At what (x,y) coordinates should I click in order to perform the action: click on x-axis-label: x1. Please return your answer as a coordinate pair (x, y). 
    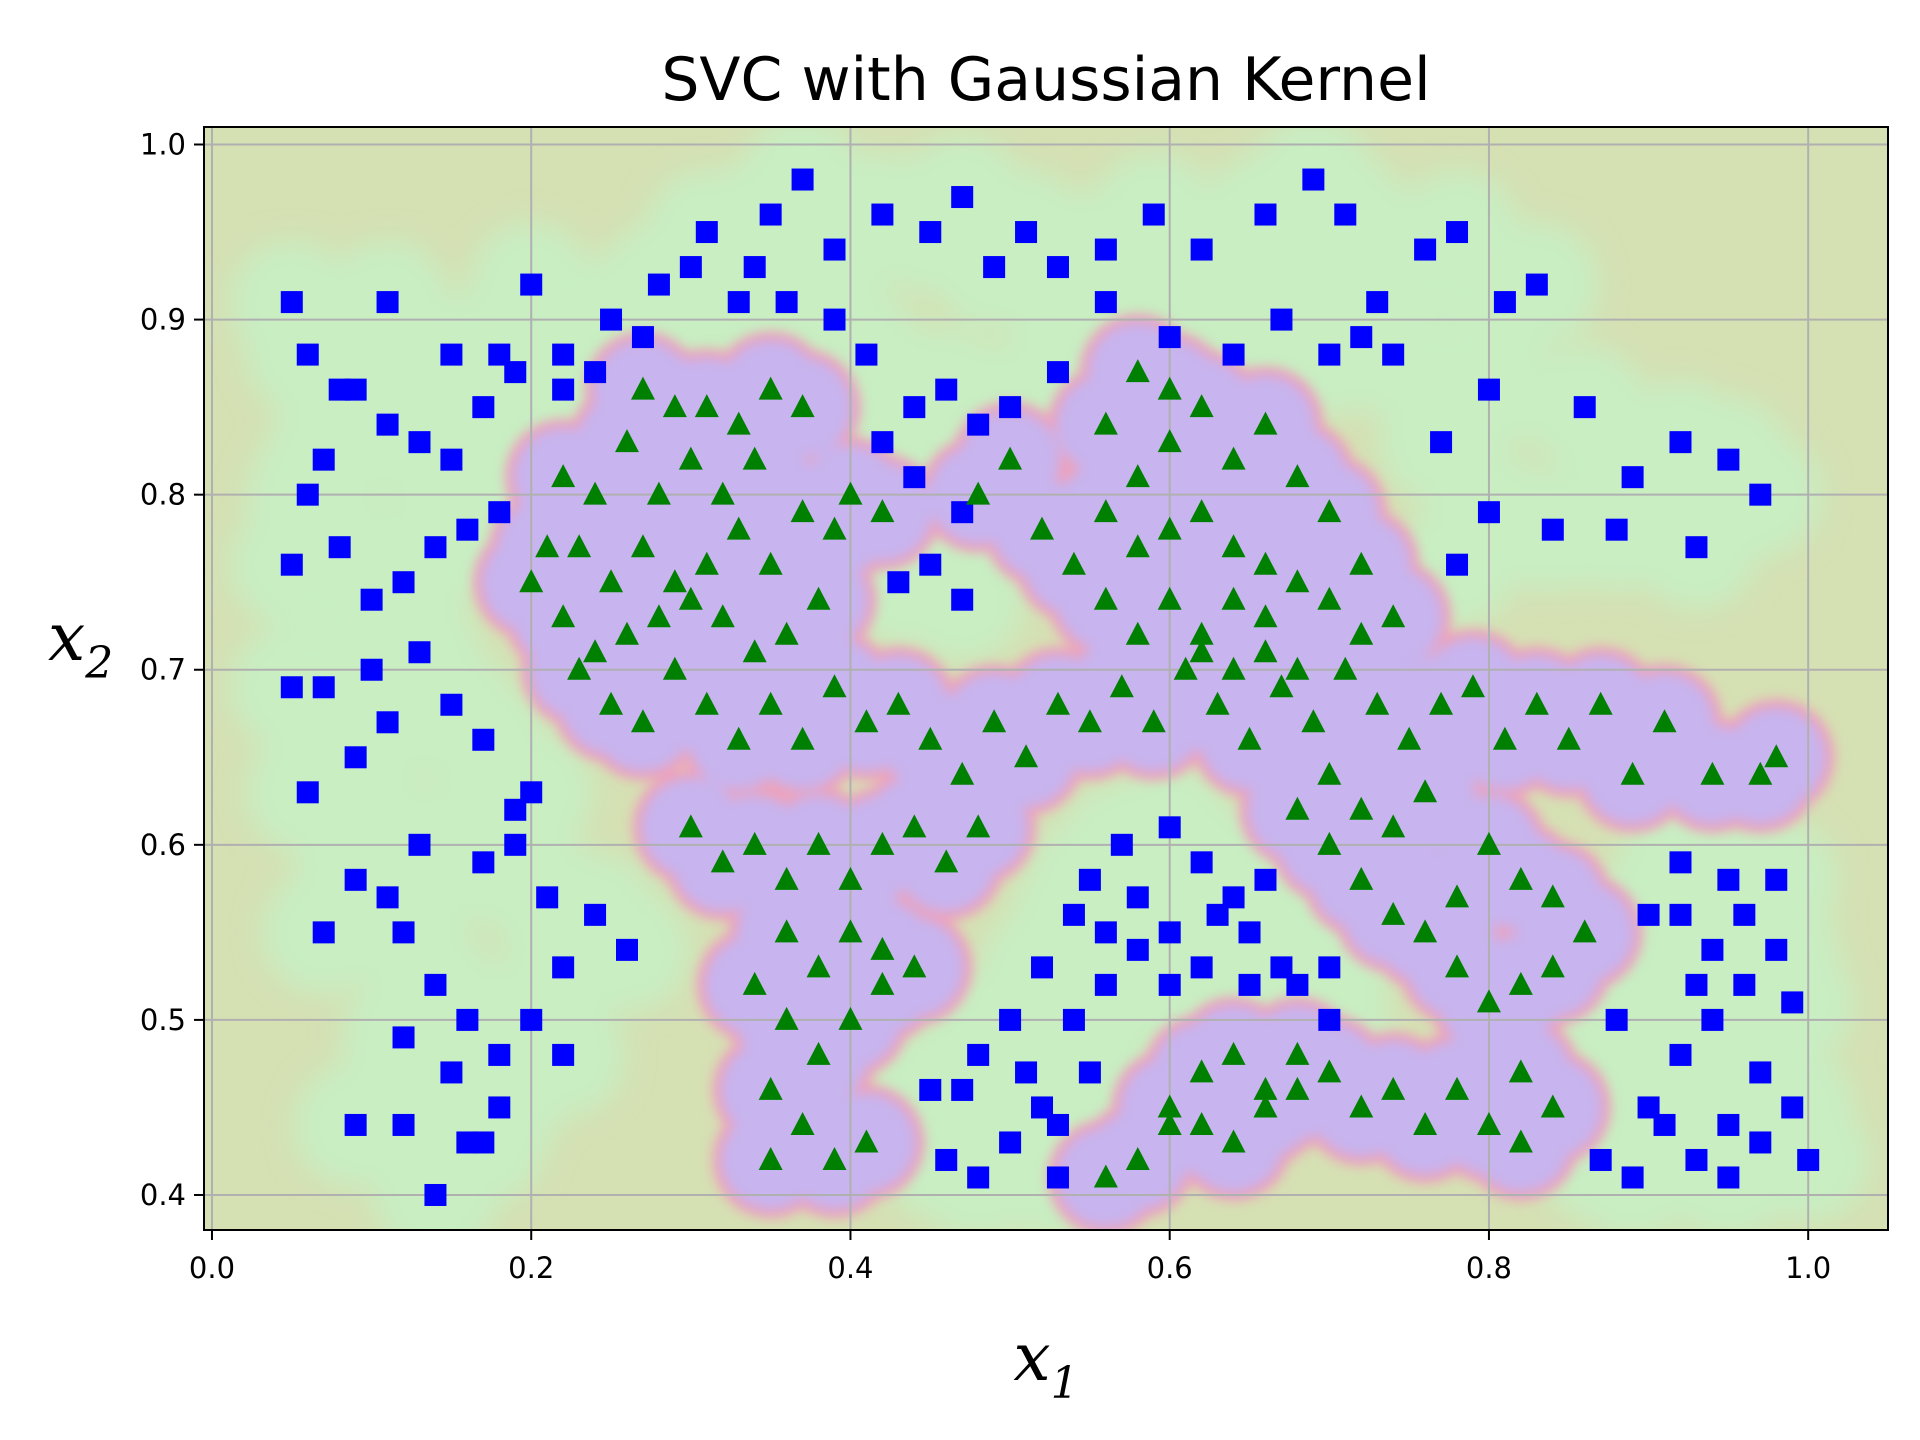
    Looking at the image, I should click on (1045, 1364).